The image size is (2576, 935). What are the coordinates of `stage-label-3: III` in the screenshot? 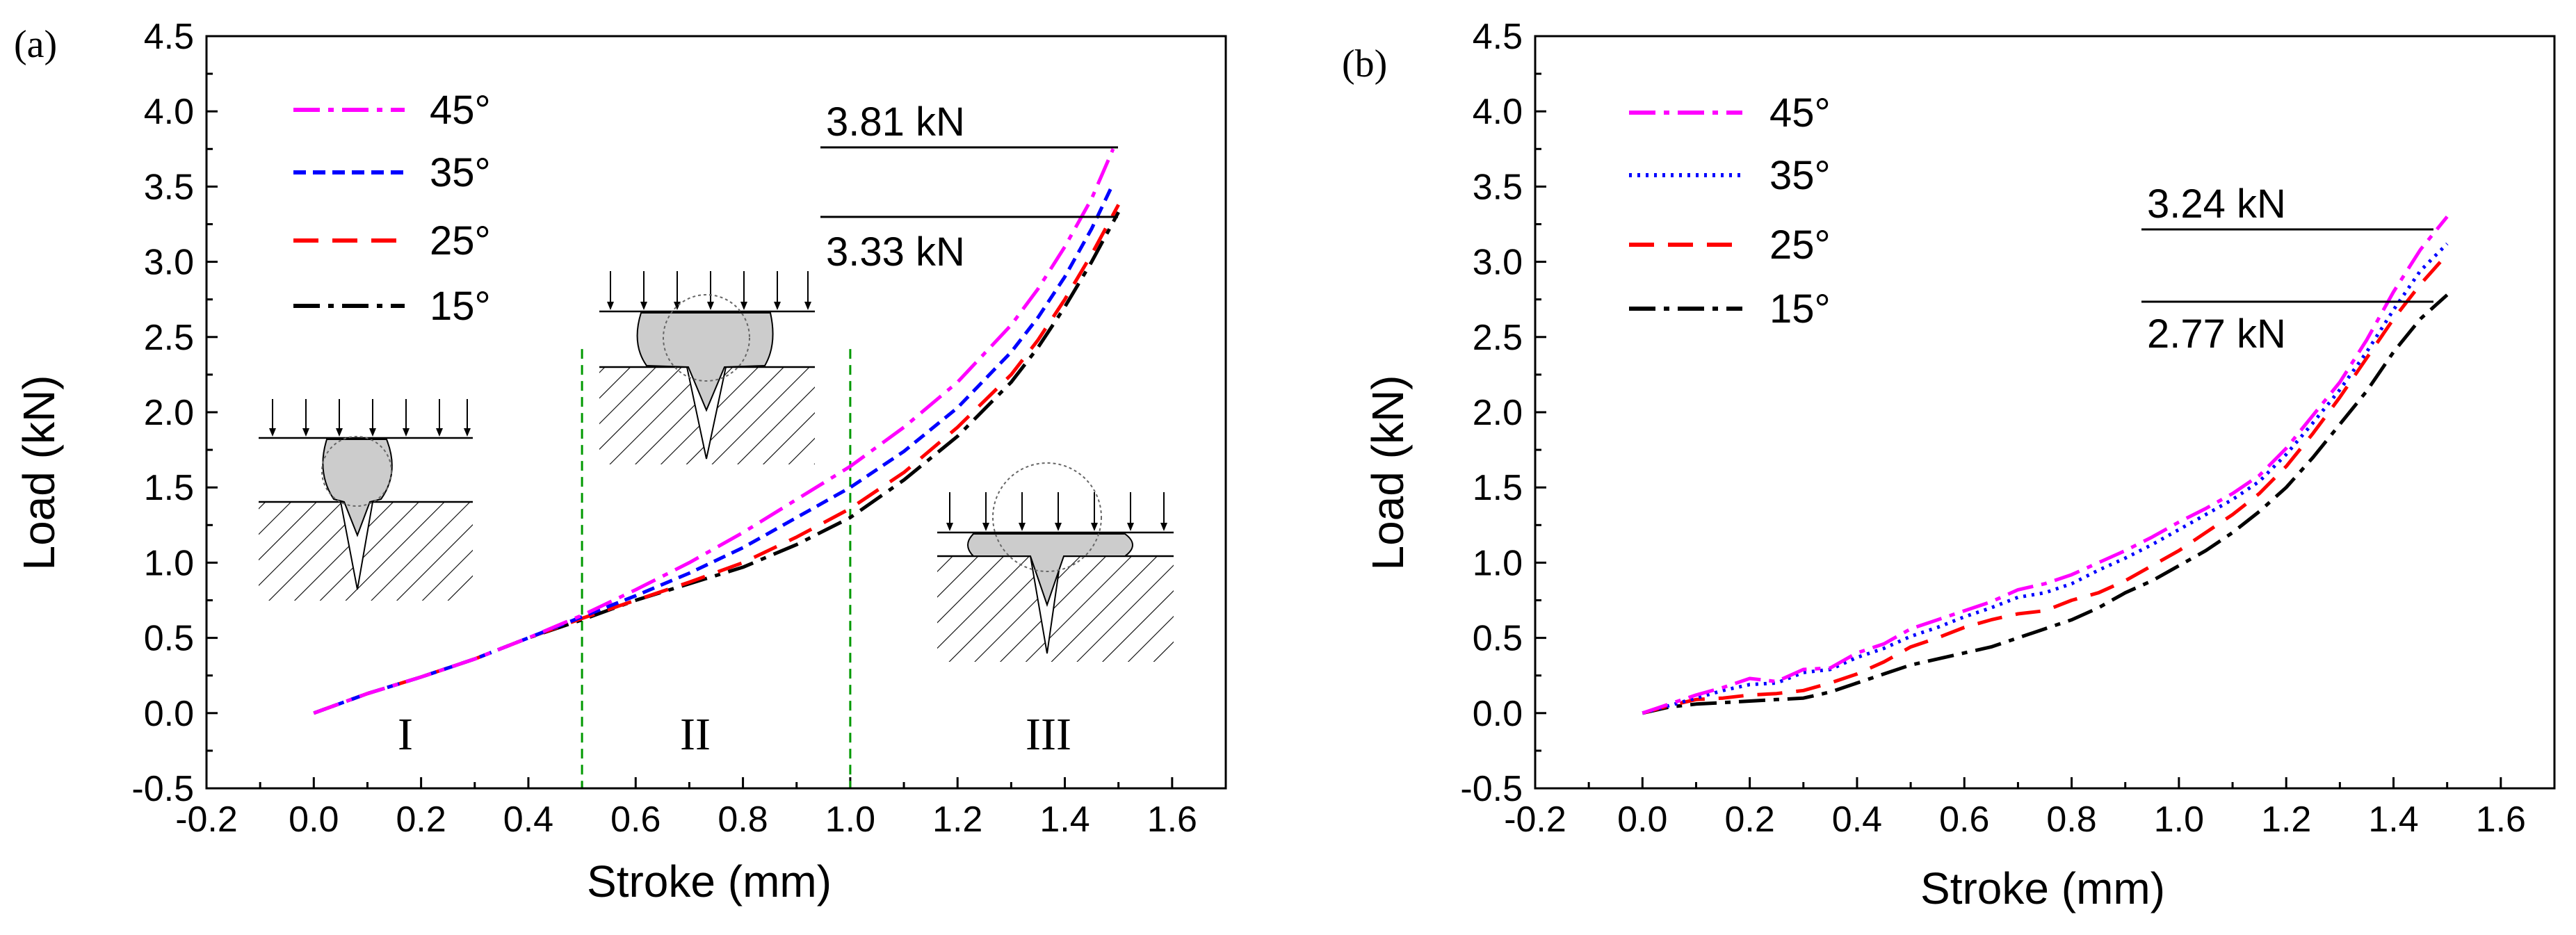 It's located at (1048, 734).